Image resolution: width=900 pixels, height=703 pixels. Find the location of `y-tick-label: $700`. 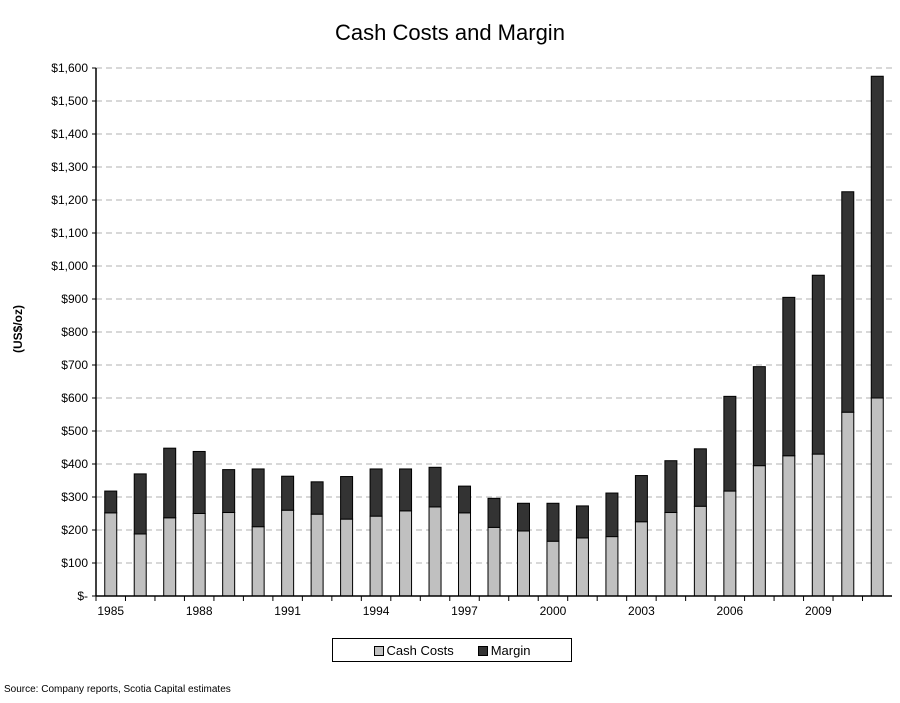

y-tick-label: $700 is located at coordinates (74, 365).